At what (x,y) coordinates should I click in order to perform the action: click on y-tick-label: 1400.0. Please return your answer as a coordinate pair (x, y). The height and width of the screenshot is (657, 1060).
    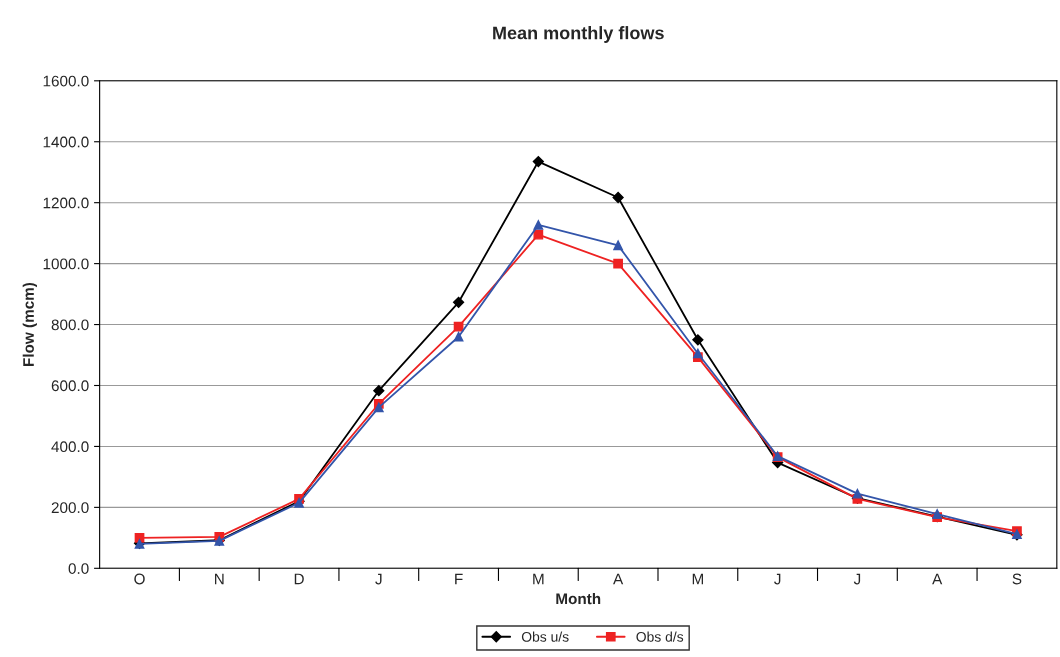
    Looking at the image, I should click on (66, 142).